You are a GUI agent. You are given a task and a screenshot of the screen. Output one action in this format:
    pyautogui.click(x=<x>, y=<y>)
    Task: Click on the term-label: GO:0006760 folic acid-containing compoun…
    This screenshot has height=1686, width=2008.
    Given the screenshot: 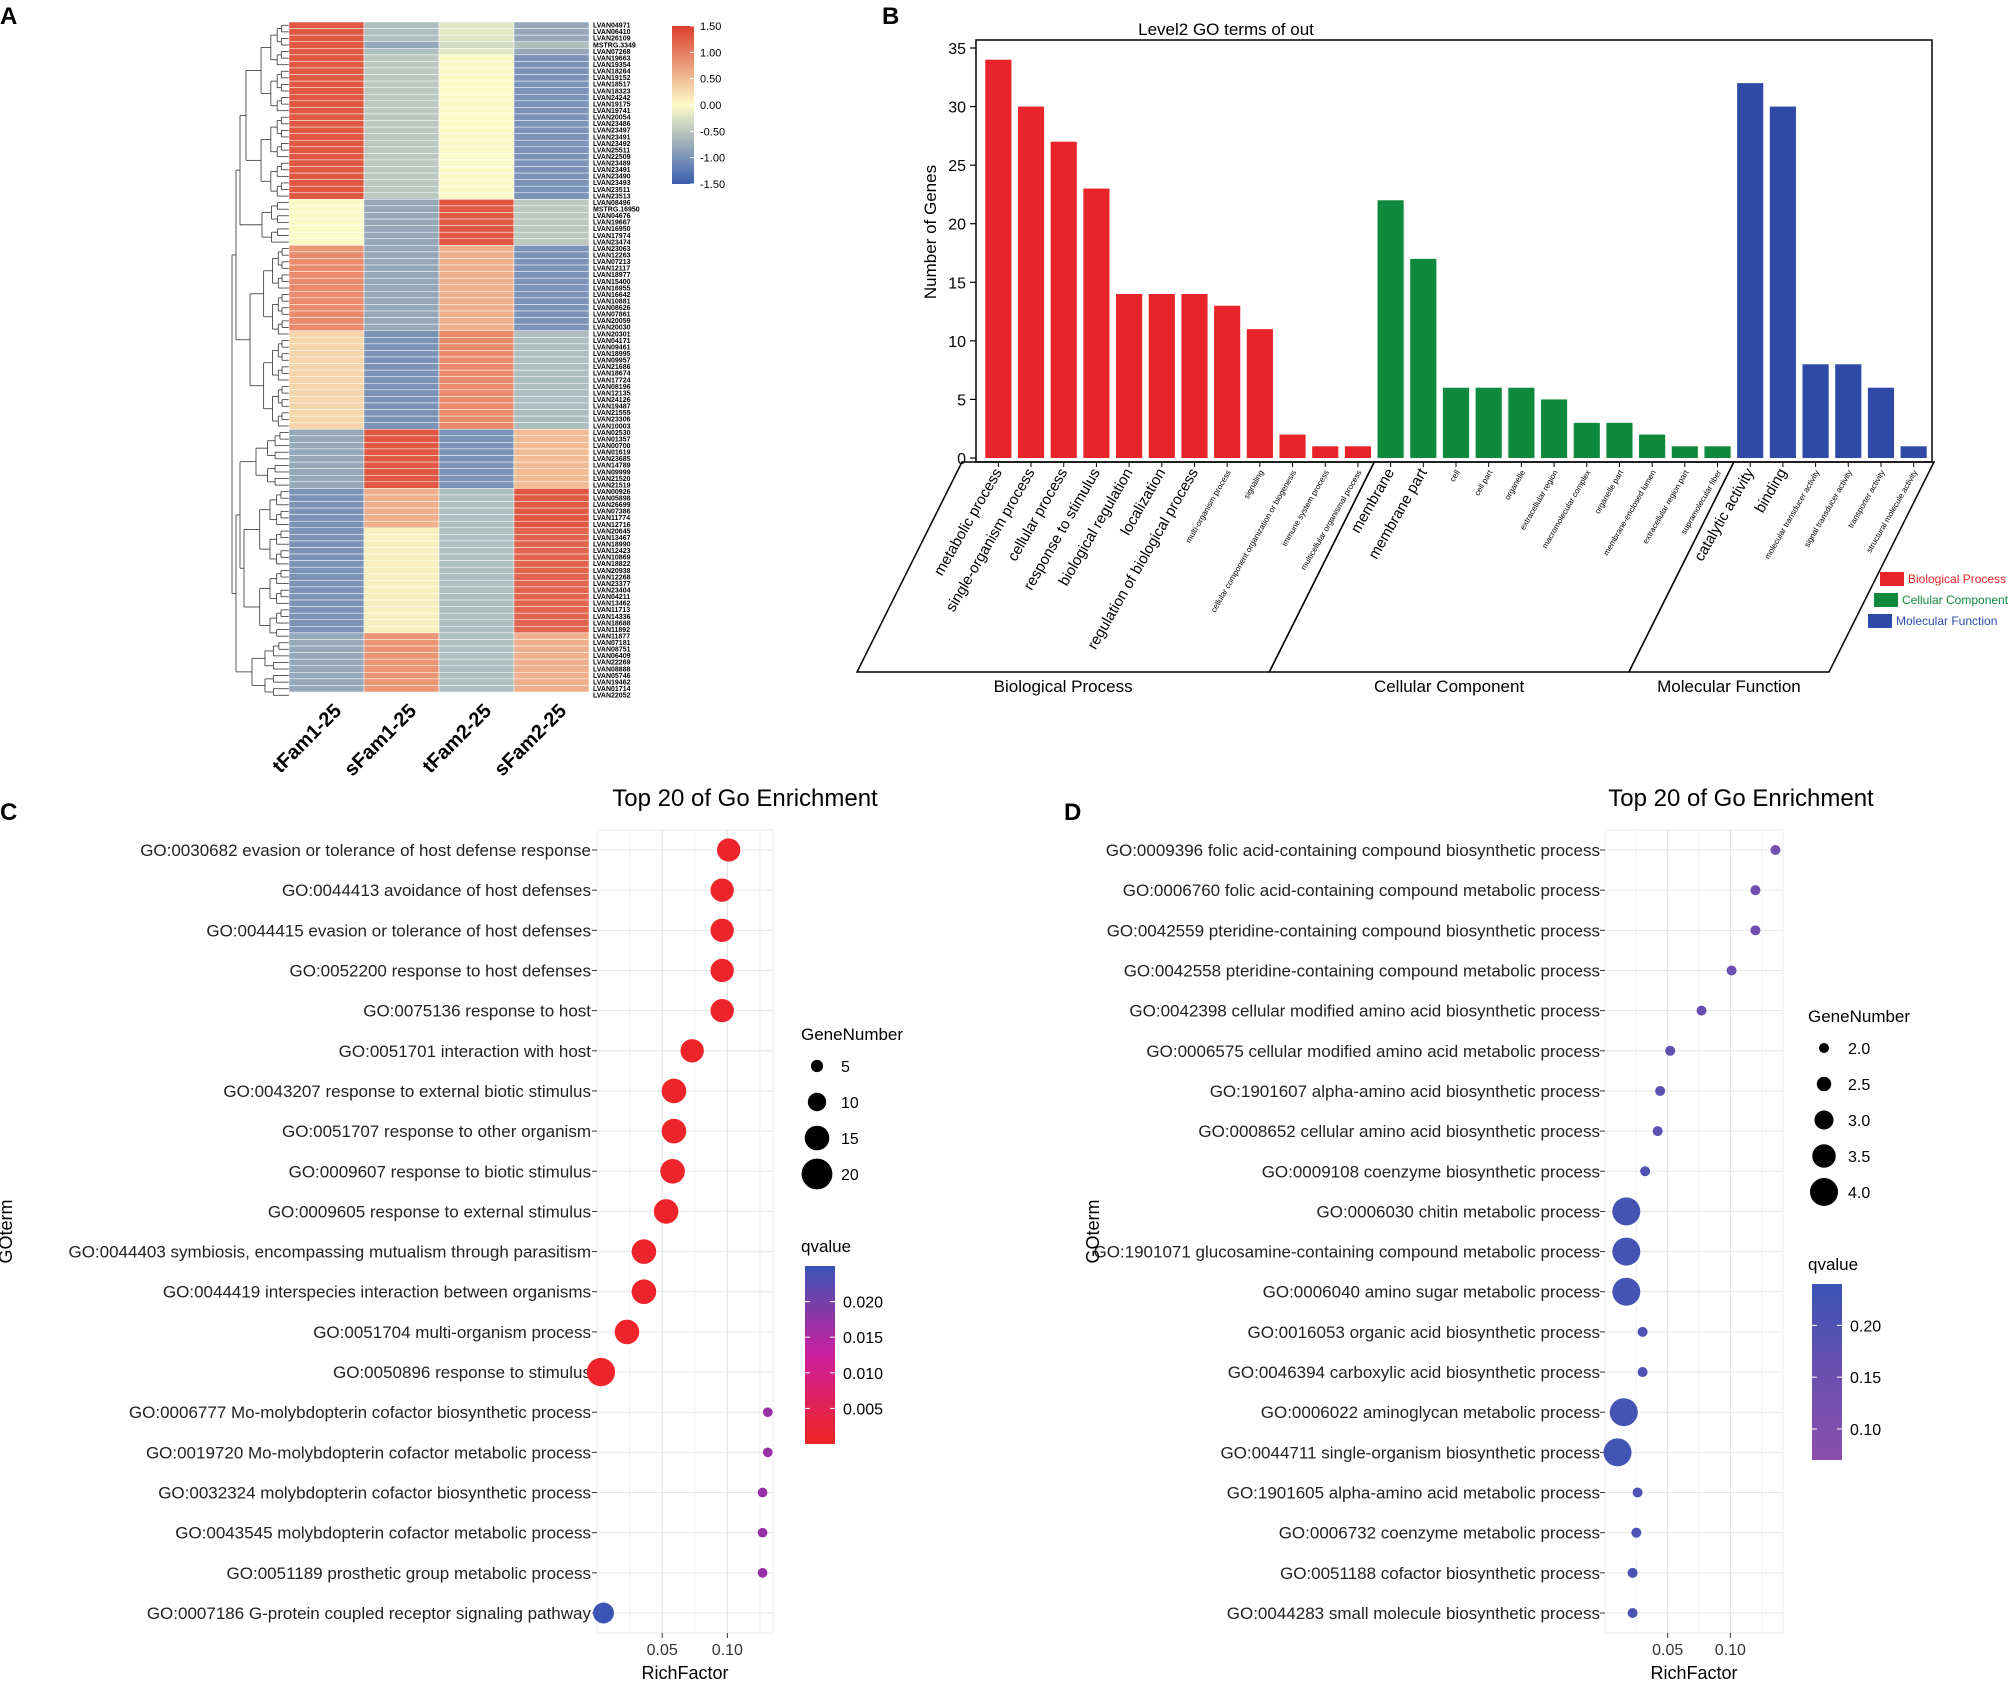 What is the action you would take?
    pyautogui.click(x=1361, y=890)
    